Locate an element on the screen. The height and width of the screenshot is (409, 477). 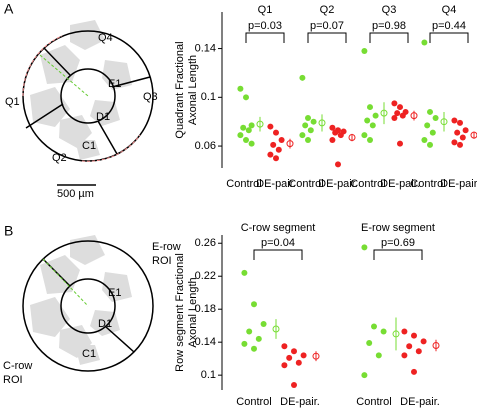
roi-inner is located at coordinates (88, 96).